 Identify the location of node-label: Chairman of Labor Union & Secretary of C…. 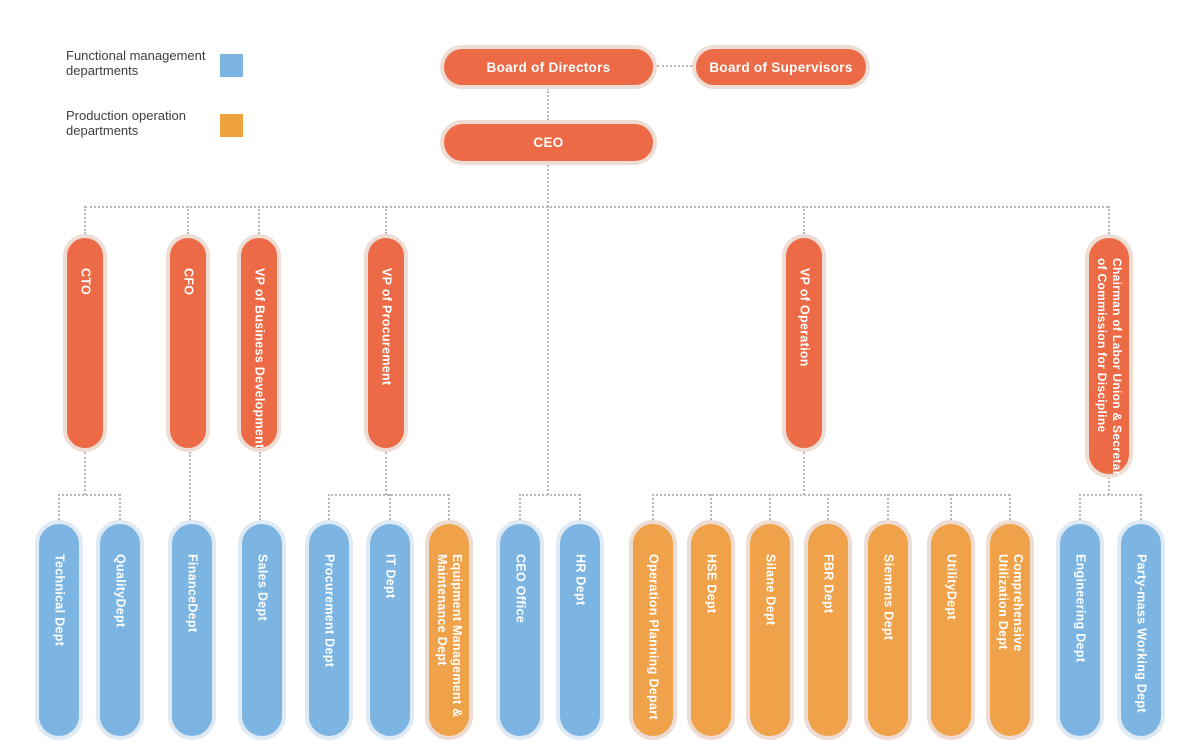
(1109, 370).